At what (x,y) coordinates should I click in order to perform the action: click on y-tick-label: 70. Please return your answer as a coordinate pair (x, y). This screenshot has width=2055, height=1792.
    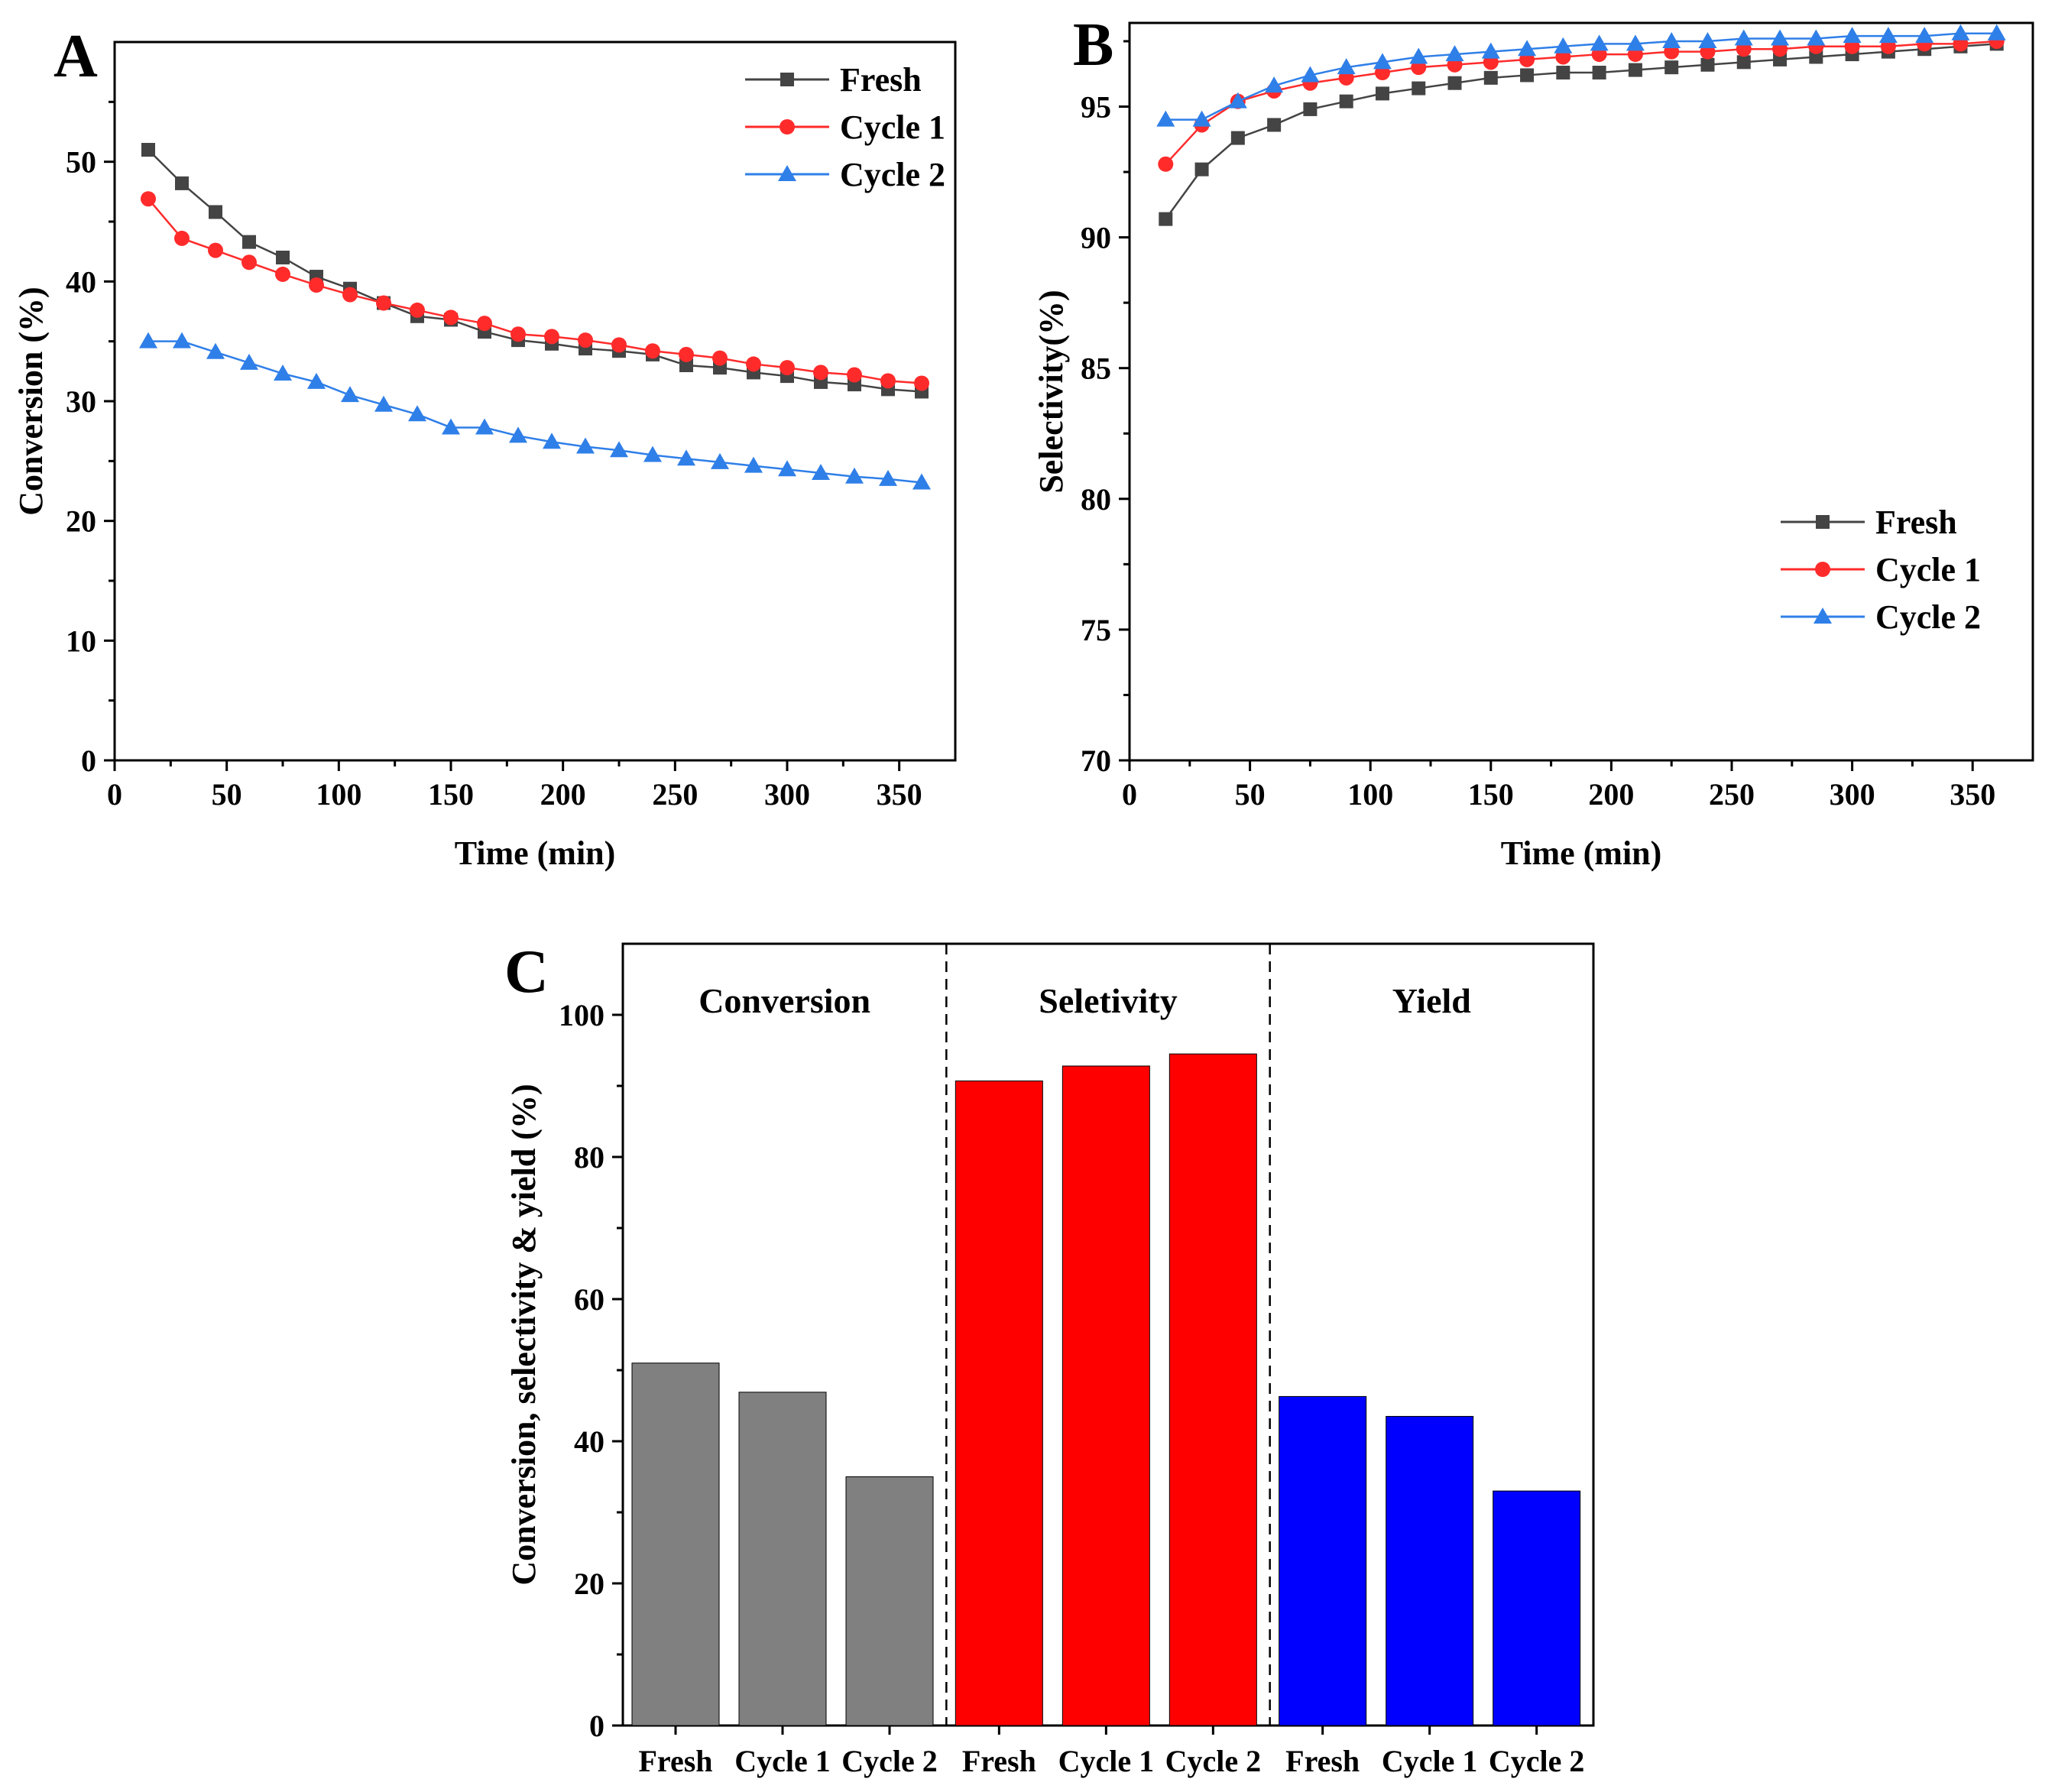
    Looking at the image, I should click on (1096, 761).